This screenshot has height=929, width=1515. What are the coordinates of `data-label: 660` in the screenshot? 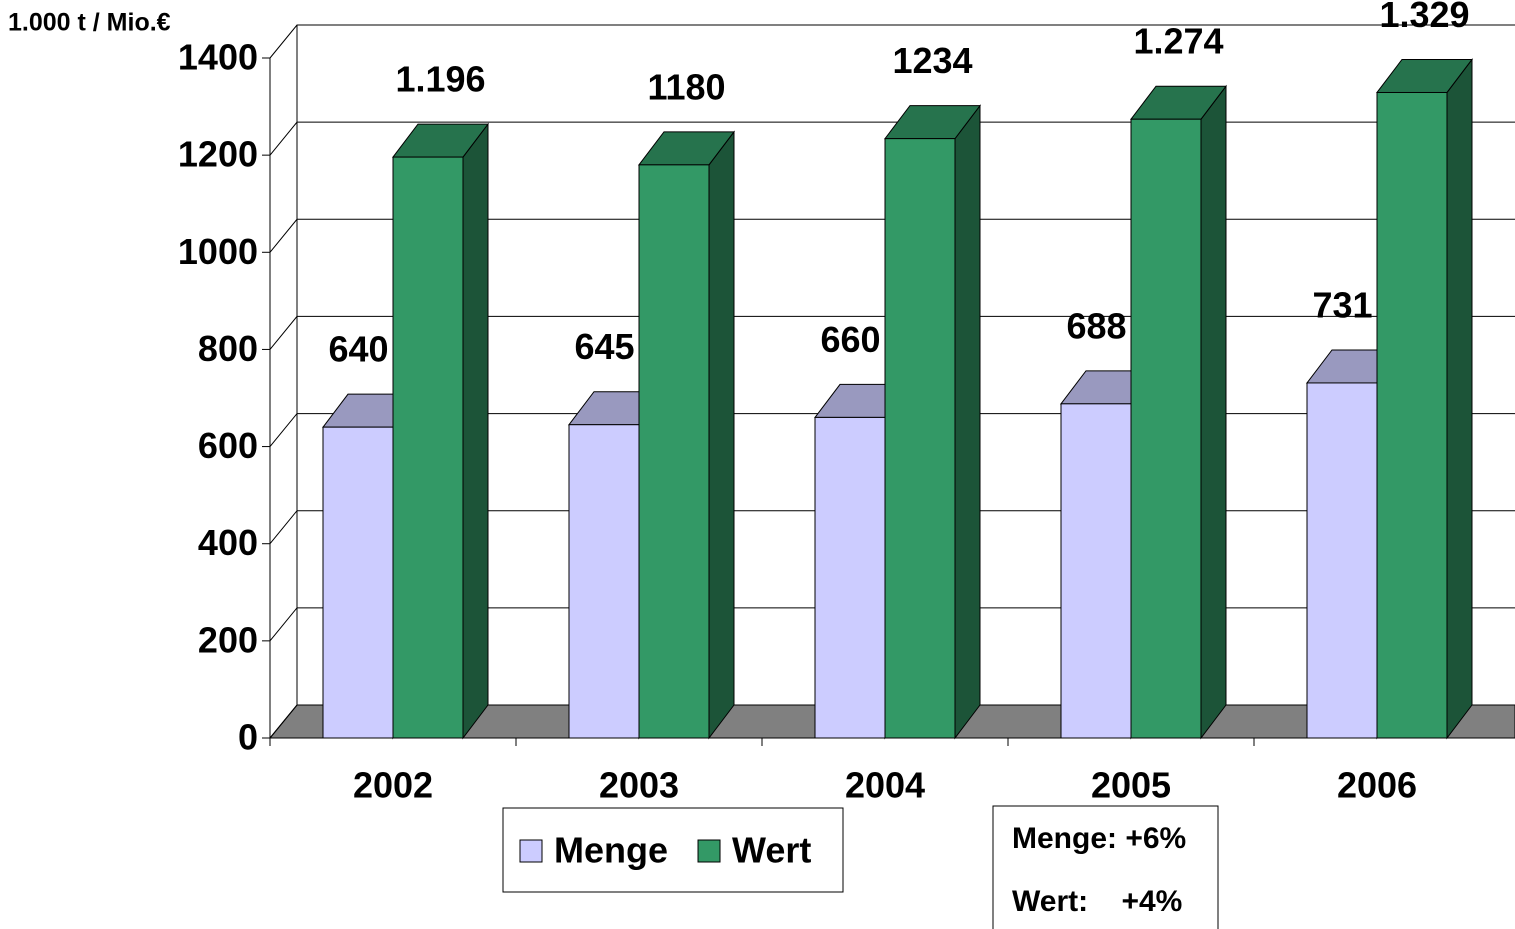 It's located at (850, 339).